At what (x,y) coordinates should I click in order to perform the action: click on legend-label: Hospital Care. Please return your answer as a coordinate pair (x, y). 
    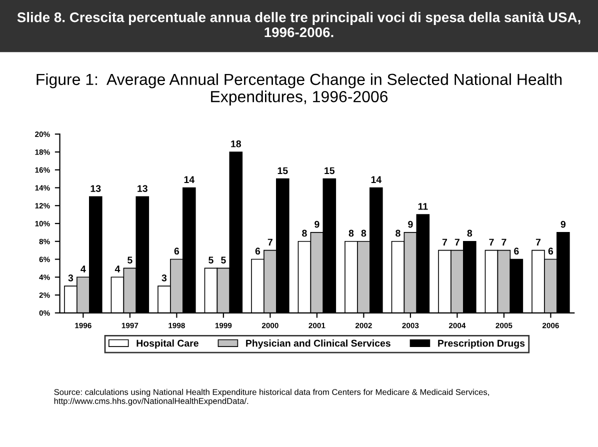
    Looking at the image, I should click on (167, 344).